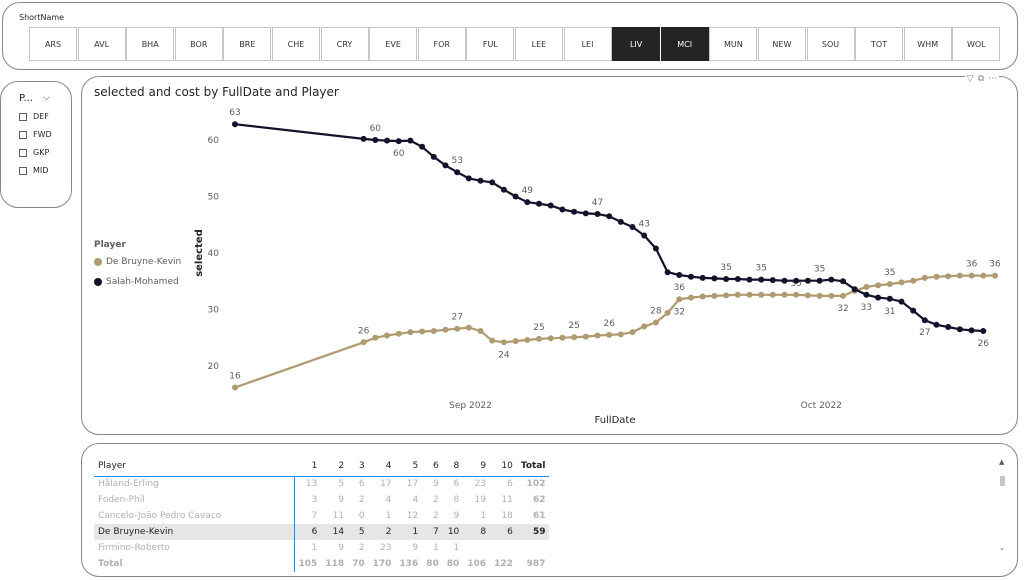 This screenshot has height=580, width=1024. Describe the element at coordinates (376, 129) in the screenshot. I see `data-label: 60` at that location.